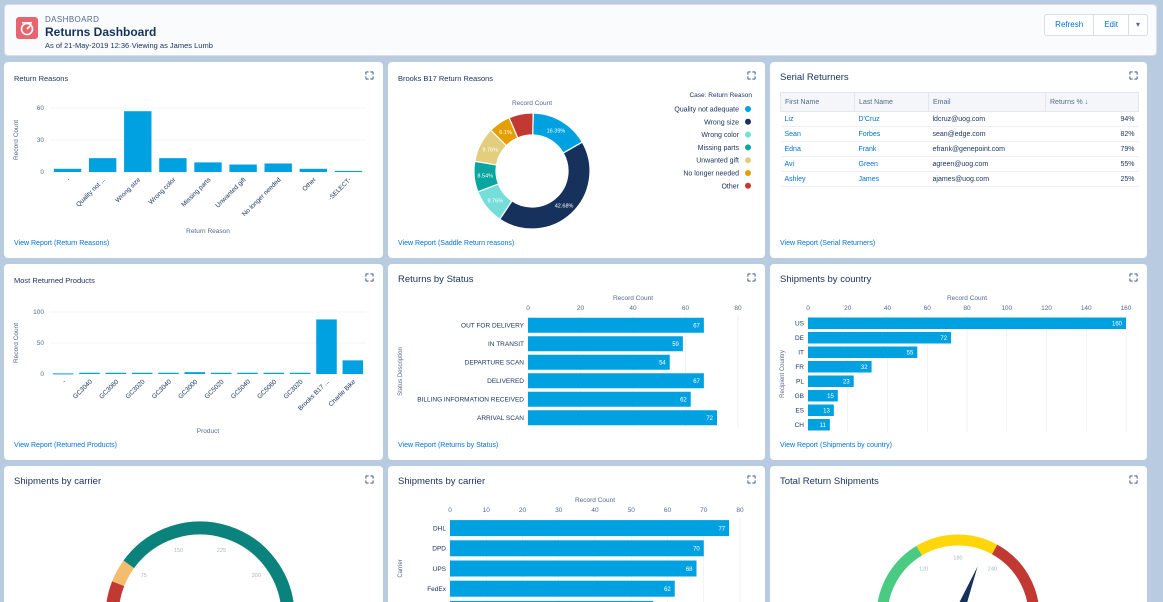 Image resolution: width=1163 pixels, height=602 pixels. I want to click on email-cell: ldcruz@uog.com, so click(987, 119).